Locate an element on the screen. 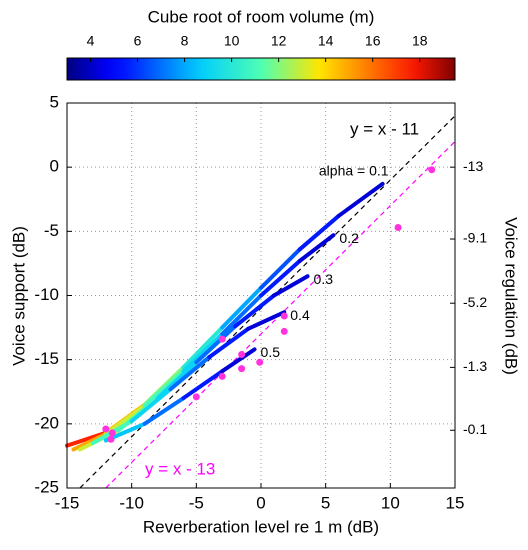 Image resolution: width=528 pixels, height=550 pixels. x-tick-label: 15 is located at coordinates (455, 502).